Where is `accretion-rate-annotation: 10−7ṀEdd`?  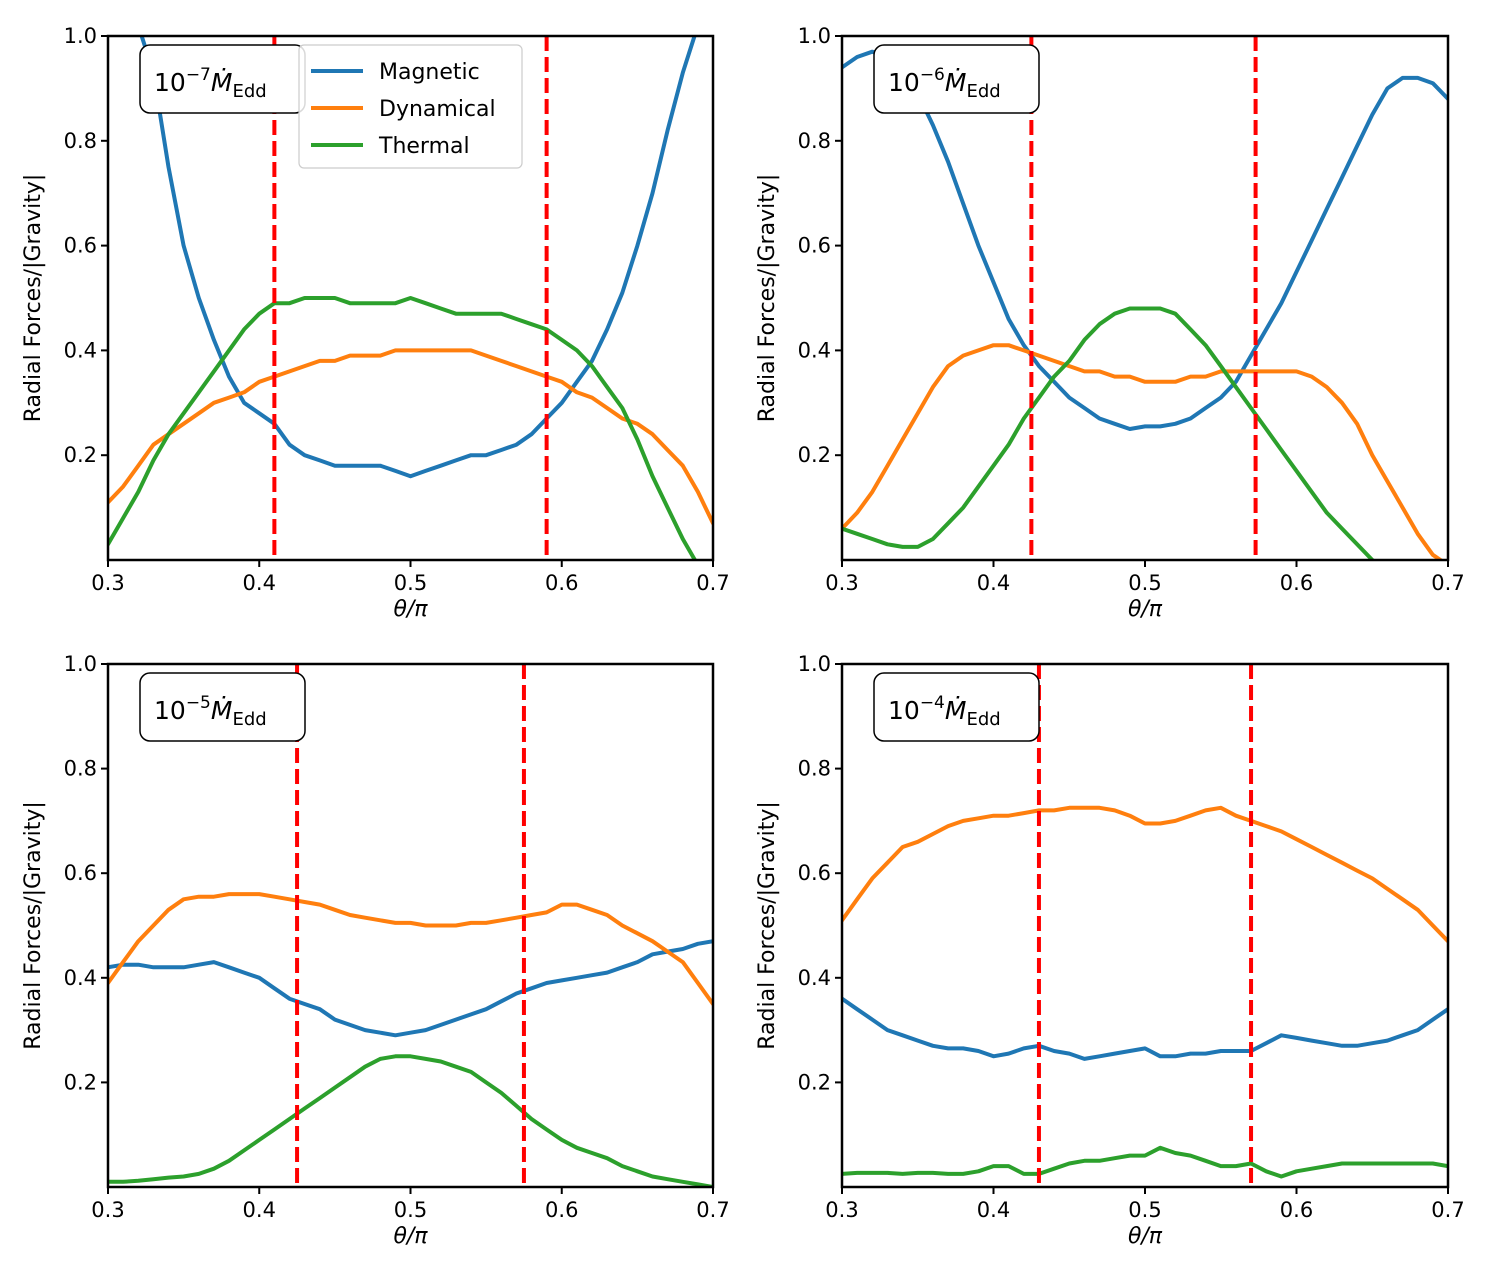 accretion-rate-annotation: 10−7ṀEdd is located at coordinates (222, 79).